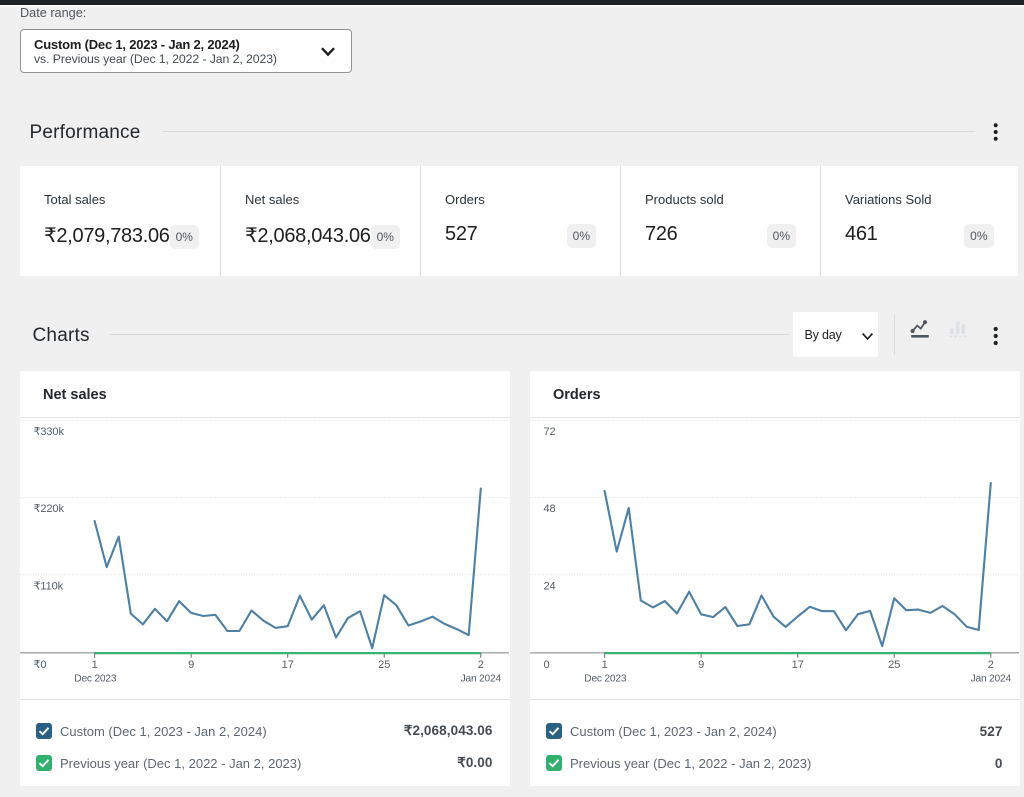 The width and height of the screenshot is (1024, 797). I want to click on svg-text: ₹0, so click(40, 665).